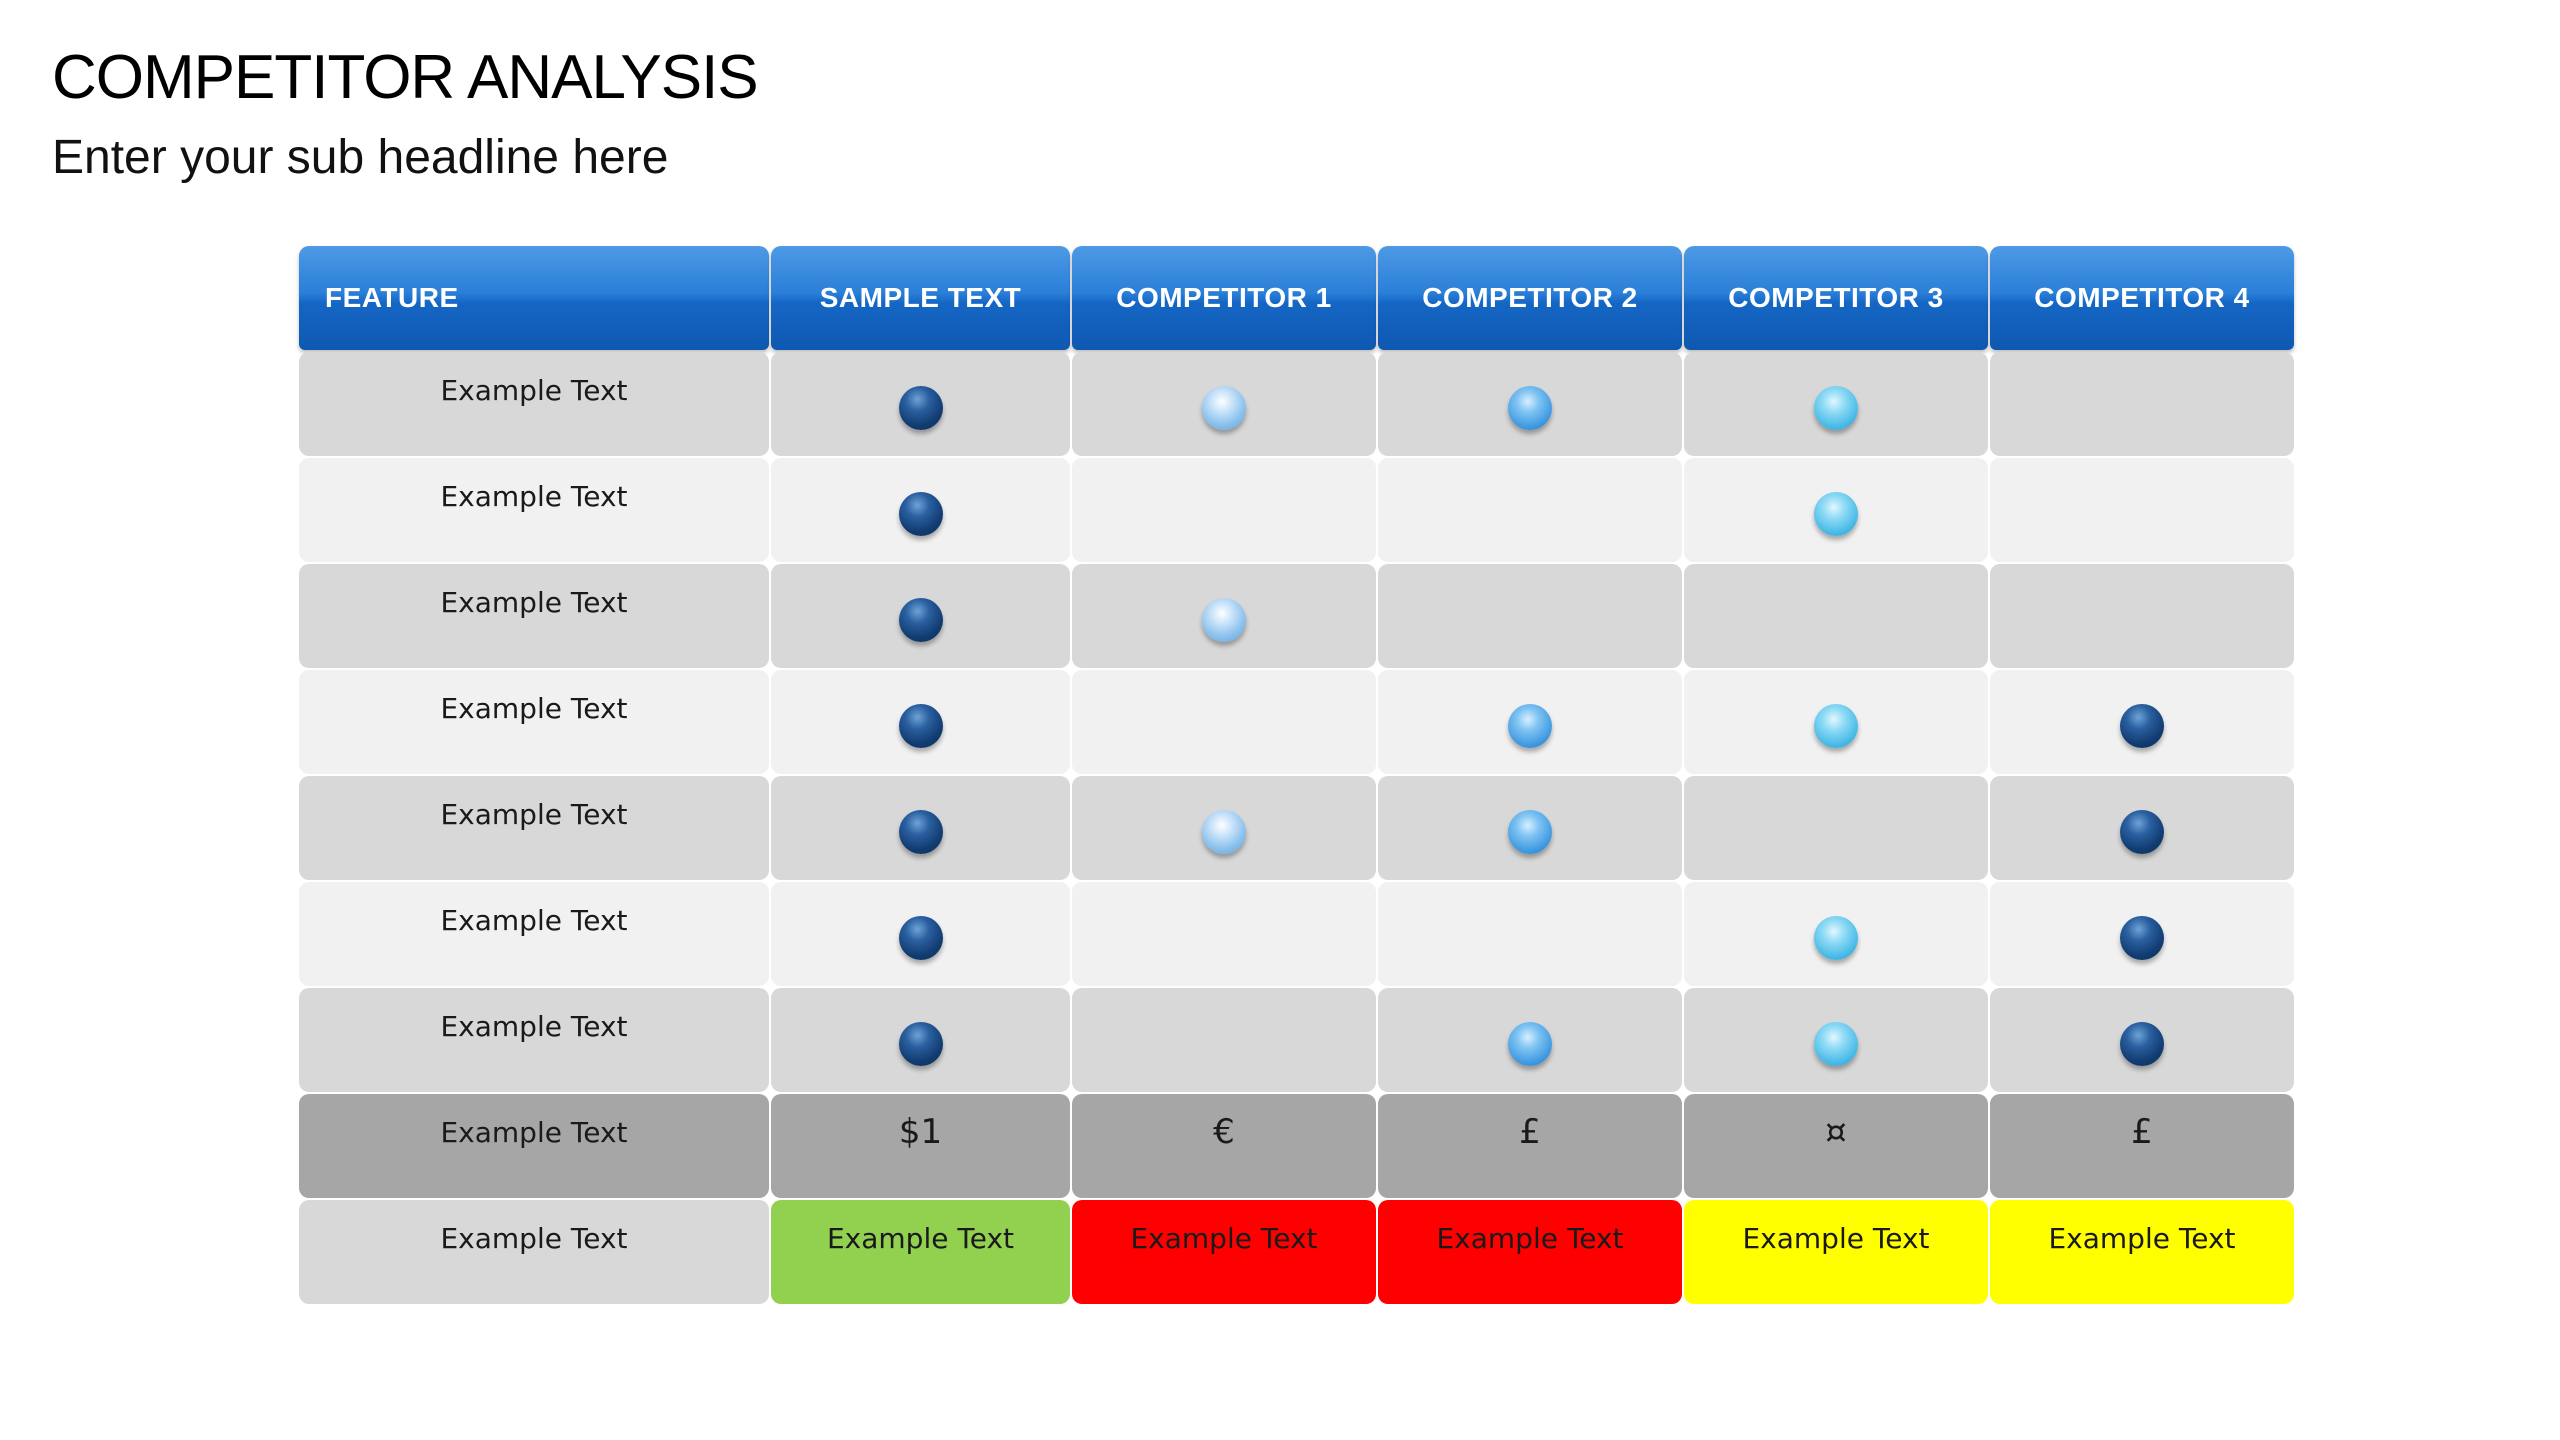  I want to click on header-column: COMPETITOR 2, so click(1530, 298).